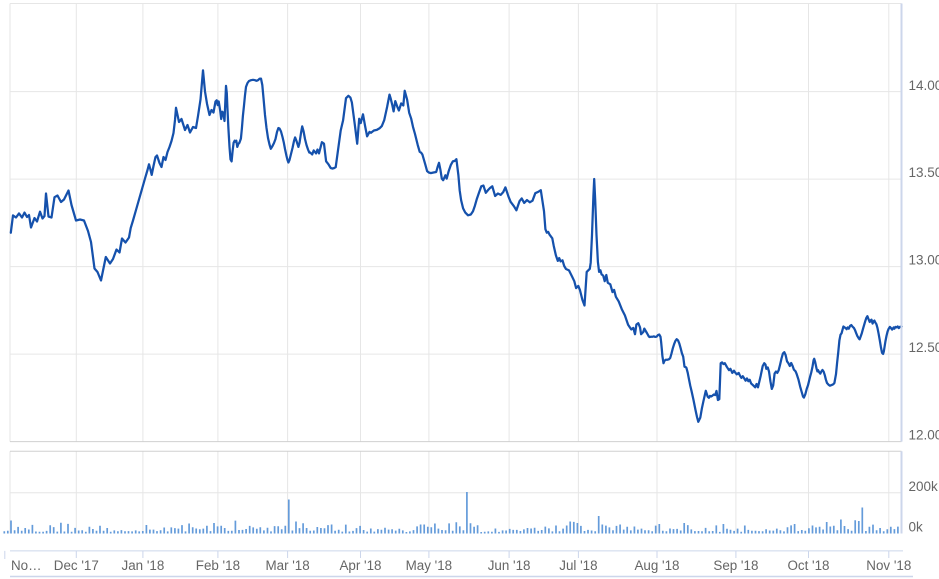  Describe the element at coordinates (924, 85) in the screenshot. I see `svg-text: 14.00` at that location.